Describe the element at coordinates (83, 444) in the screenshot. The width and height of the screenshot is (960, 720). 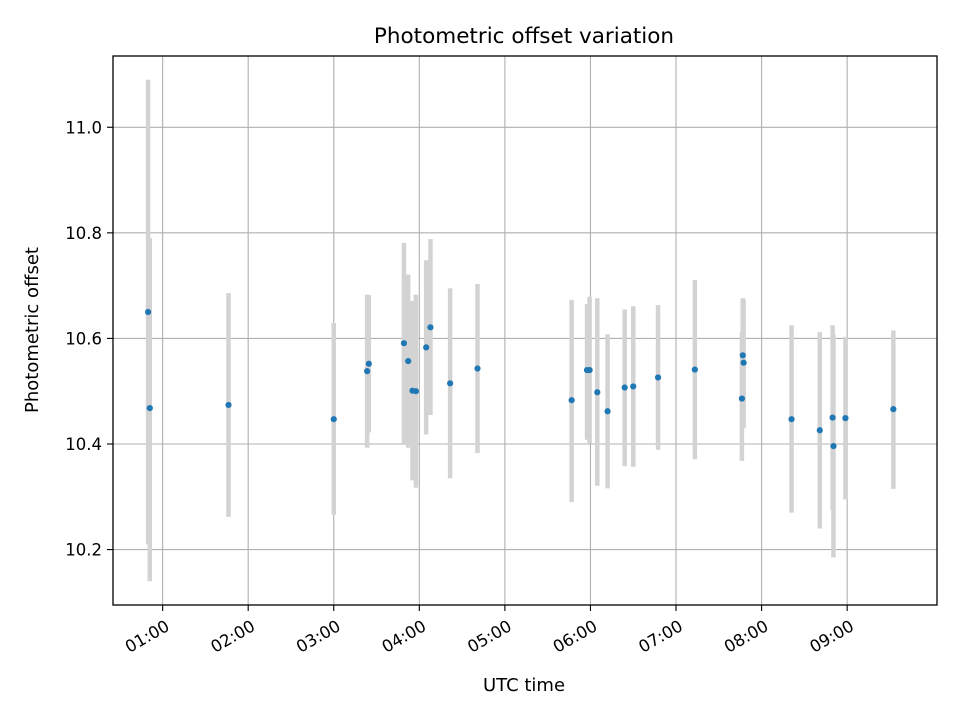
I see `y-tick-label: 10.4` at that location.